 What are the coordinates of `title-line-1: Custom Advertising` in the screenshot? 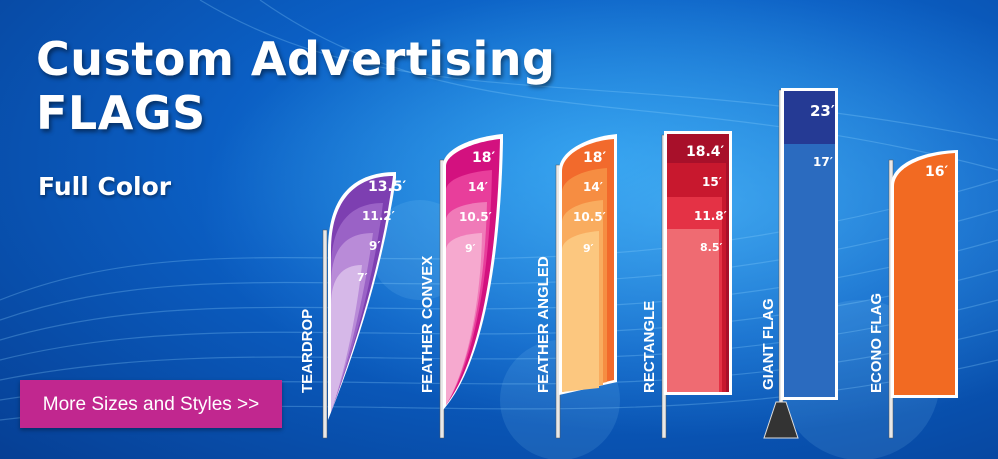 It's located at (296, 59).